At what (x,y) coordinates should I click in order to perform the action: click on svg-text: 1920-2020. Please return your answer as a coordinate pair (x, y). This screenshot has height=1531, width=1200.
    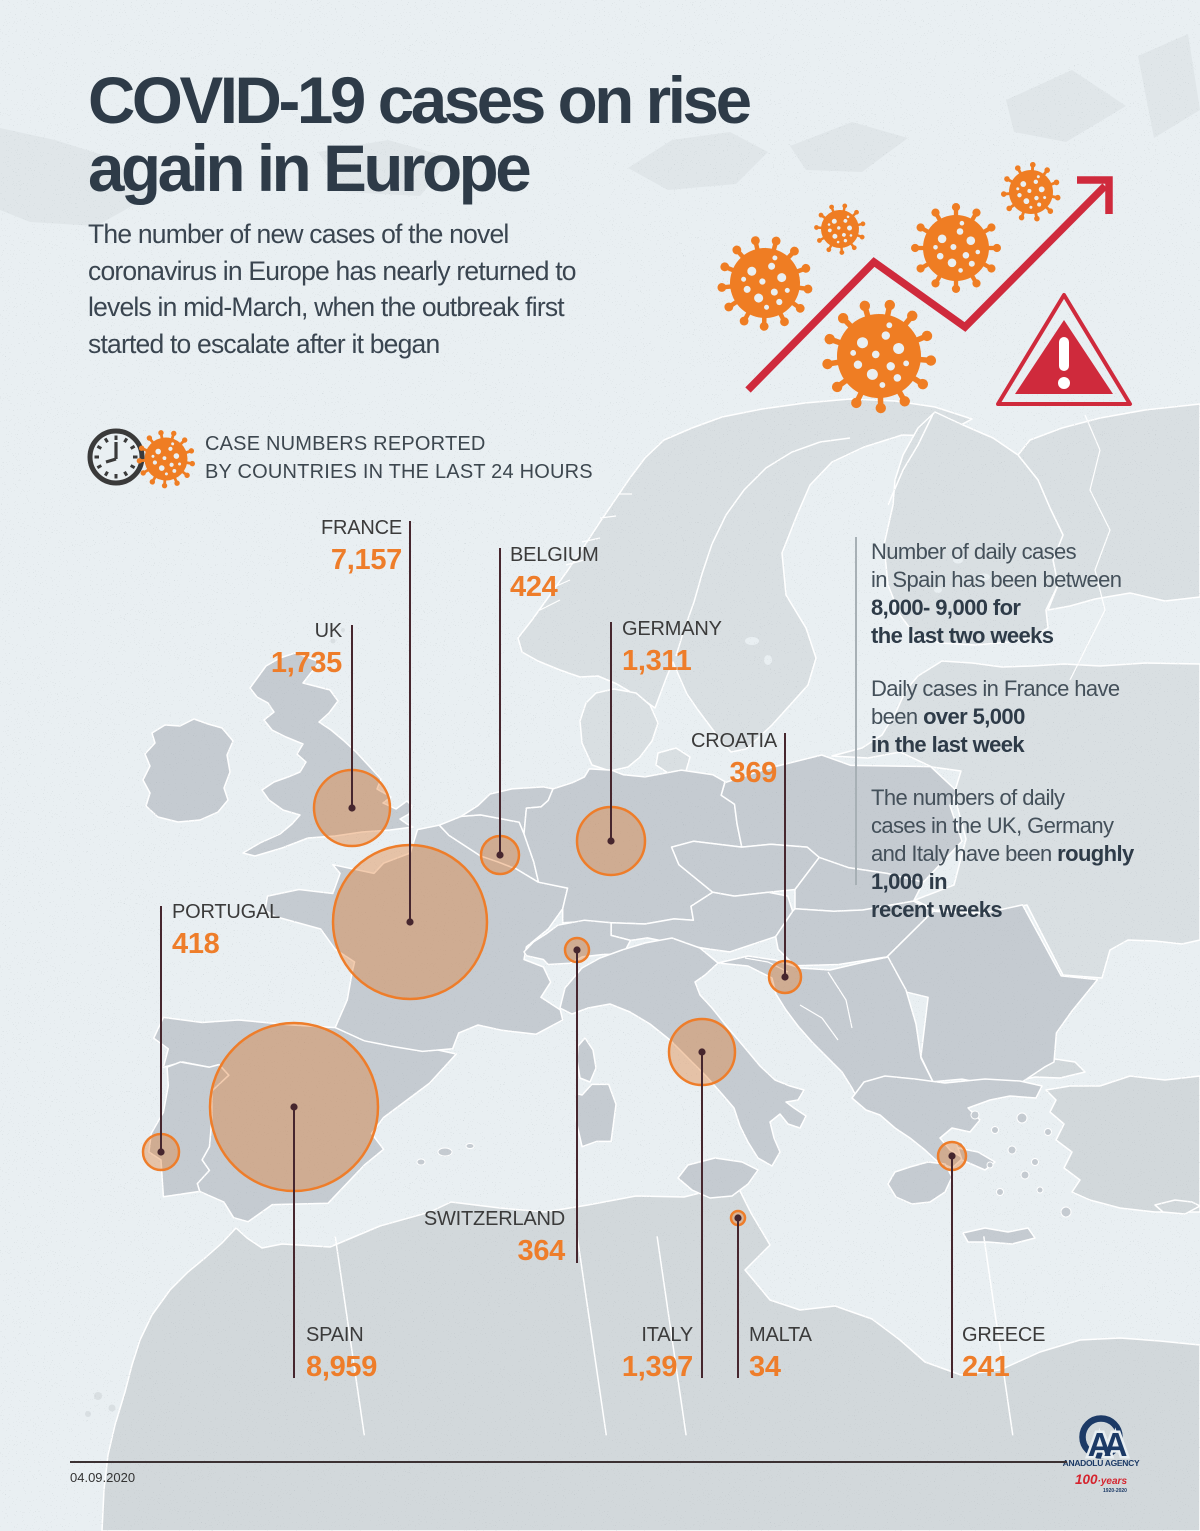
    Looking at the image, I should click on (1115, 1491).